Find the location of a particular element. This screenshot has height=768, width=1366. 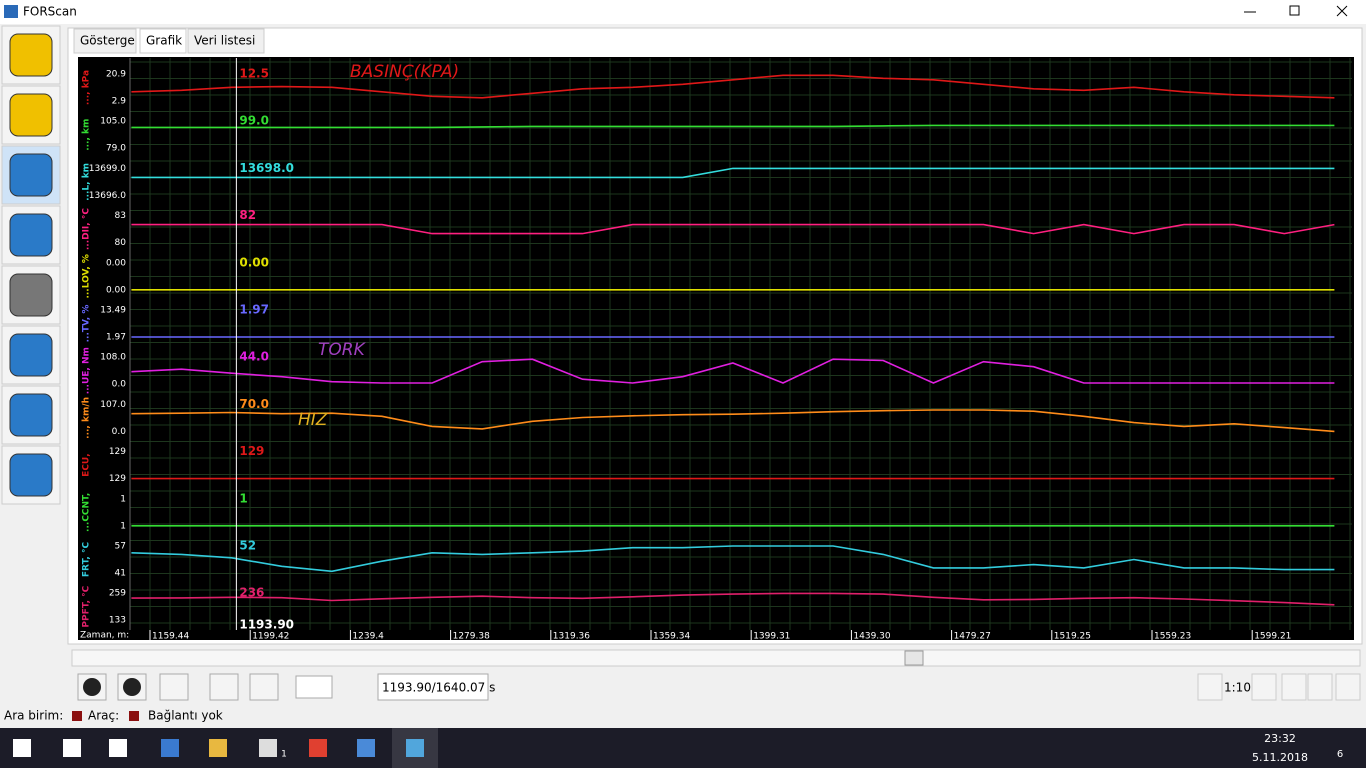

channel-current-value: 44.0 is located at coordinates (254, 357).